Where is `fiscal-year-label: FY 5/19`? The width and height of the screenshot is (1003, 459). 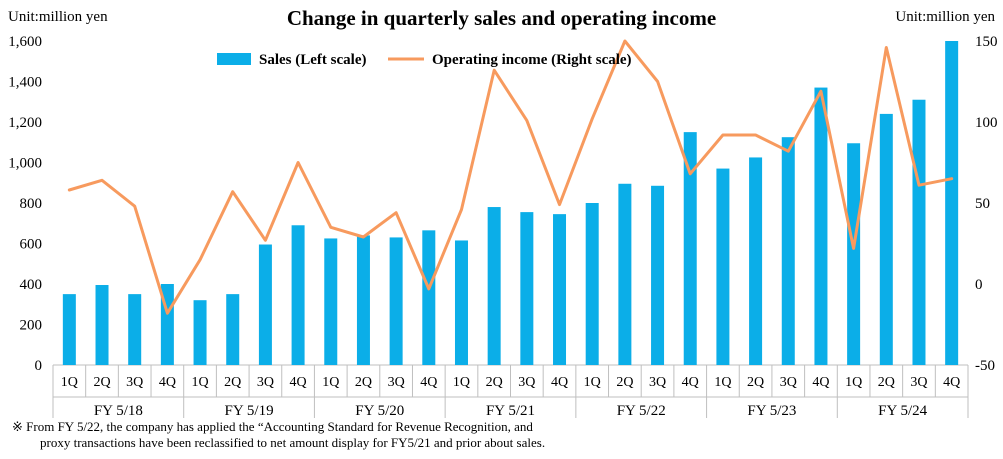
fiscal-year-label: FY 5/19 is located at coordinates (249, 411).